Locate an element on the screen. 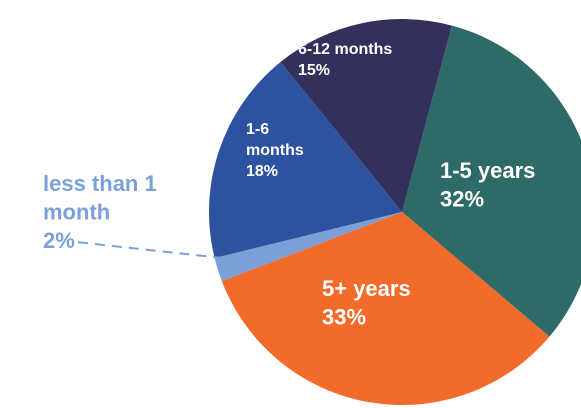 Image resolution: width=581 pixels, height=408 pixels. label-line: months is located at coordinates (275, 150).